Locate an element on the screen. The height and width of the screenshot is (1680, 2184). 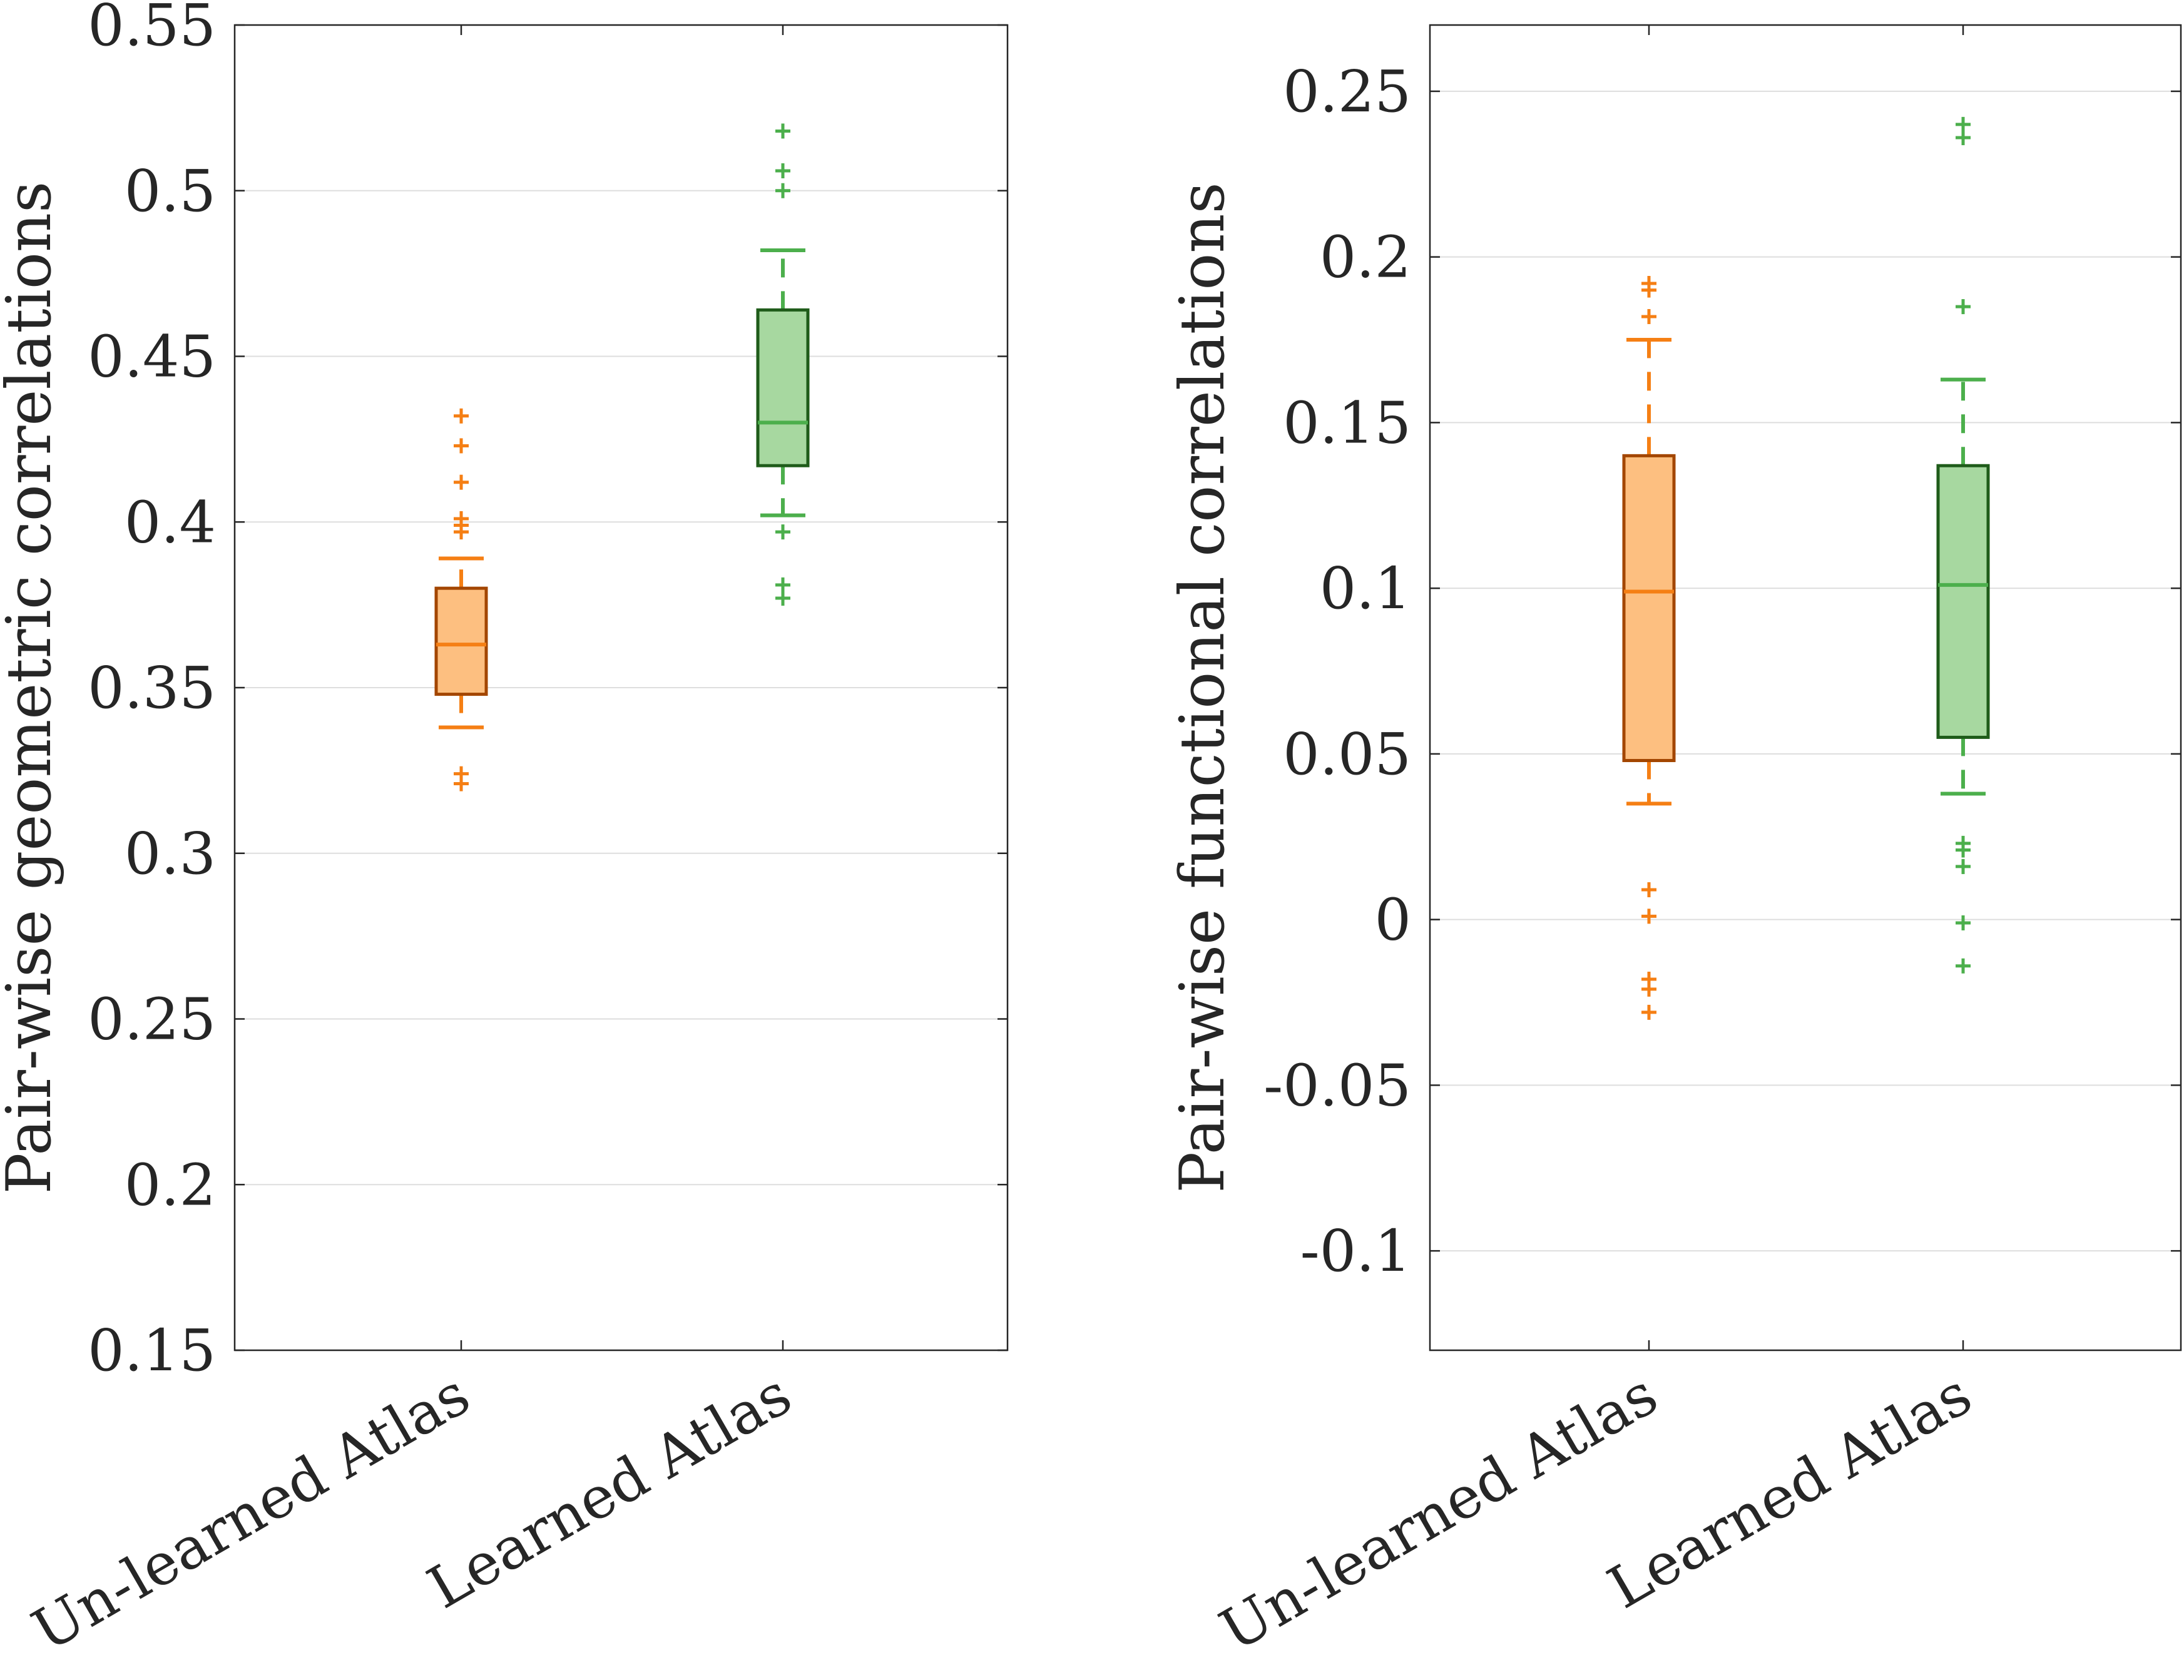
y-tick-label: 0.1 is located at coordinates (1366, 588).